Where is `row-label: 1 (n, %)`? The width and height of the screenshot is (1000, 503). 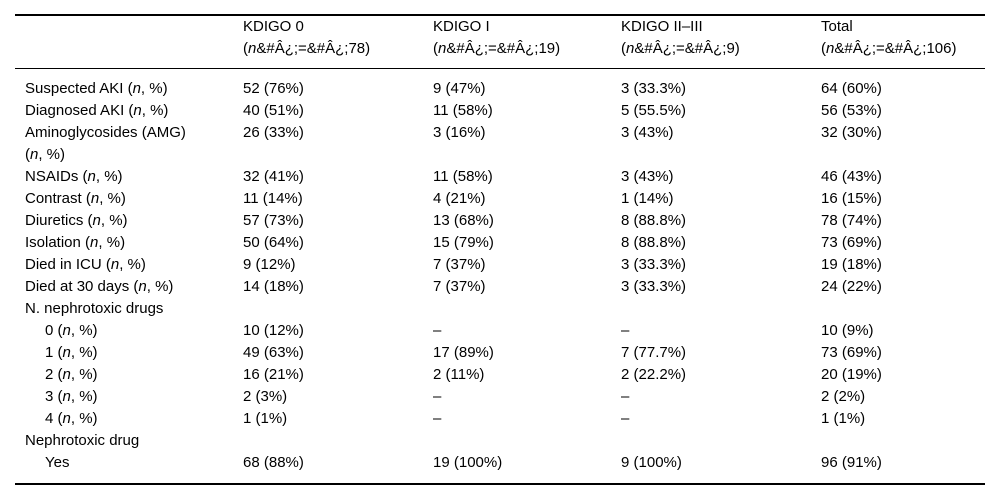
row-label: 1 (n, %) is located at coordinates (129, 353).